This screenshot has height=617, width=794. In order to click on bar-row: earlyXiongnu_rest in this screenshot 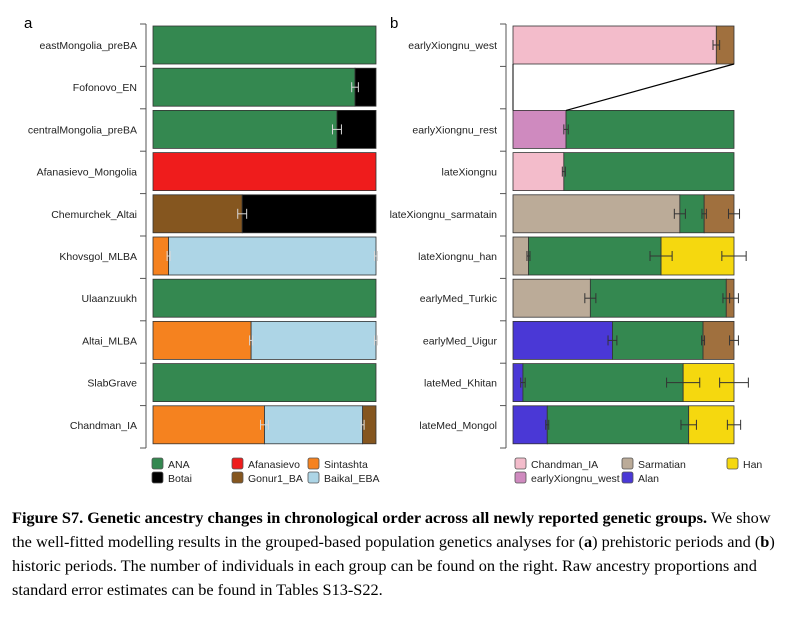, I will do `click(573, 129)`.